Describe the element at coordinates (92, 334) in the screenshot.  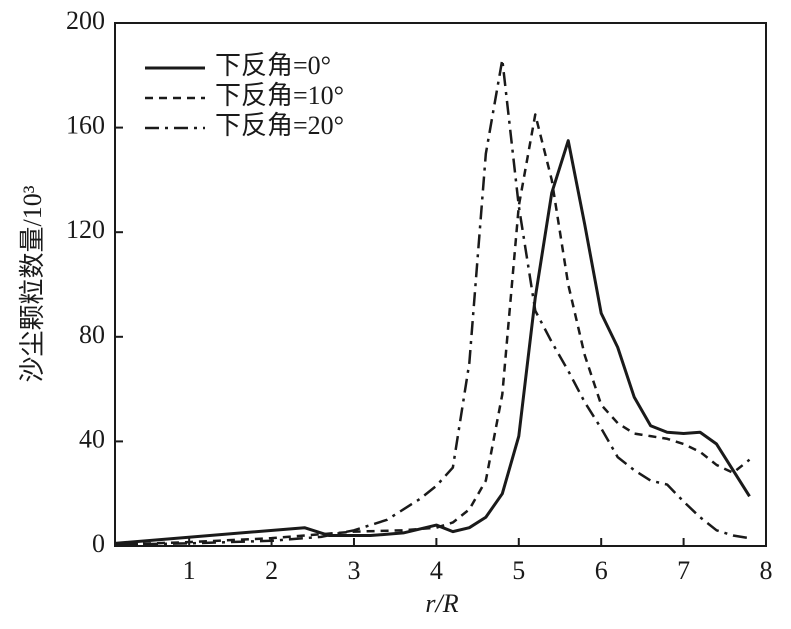
I see `y-tick-label: 80` at that location.